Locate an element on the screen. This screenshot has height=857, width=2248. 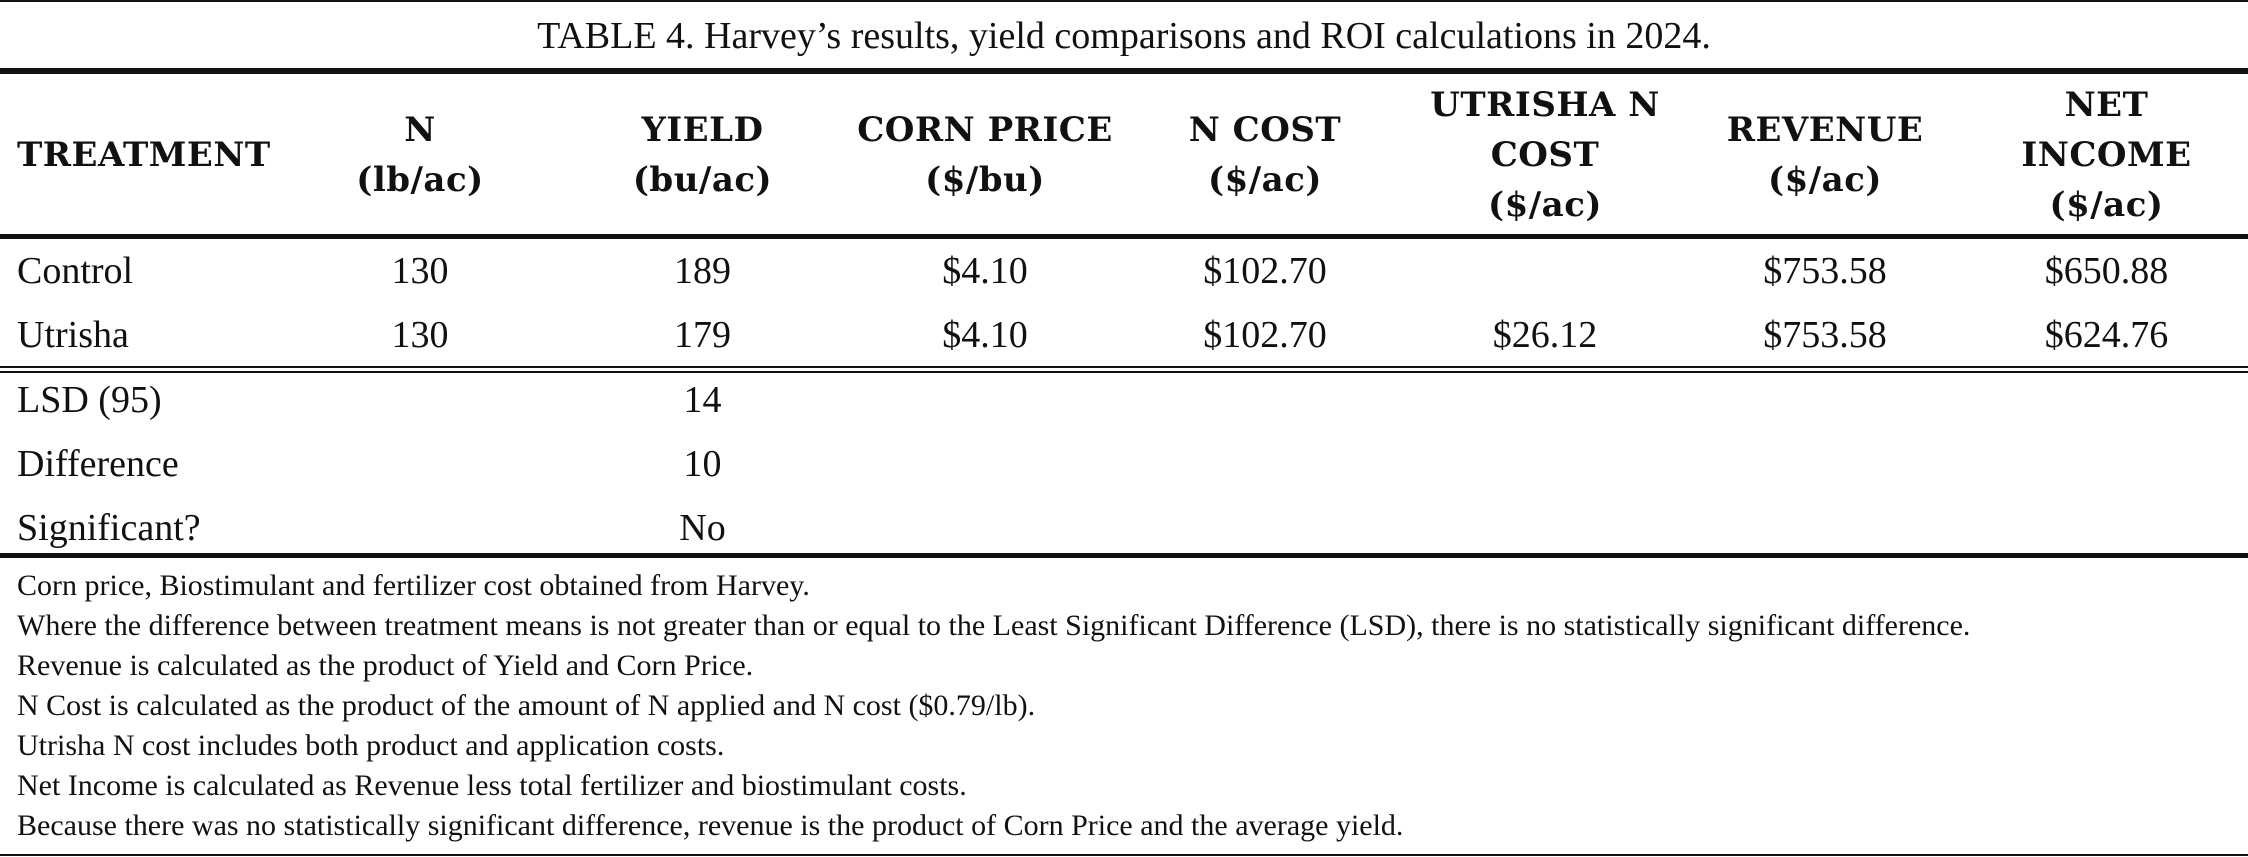
row-control-net-income: $650.88 is located at coordinates (2106, 271).